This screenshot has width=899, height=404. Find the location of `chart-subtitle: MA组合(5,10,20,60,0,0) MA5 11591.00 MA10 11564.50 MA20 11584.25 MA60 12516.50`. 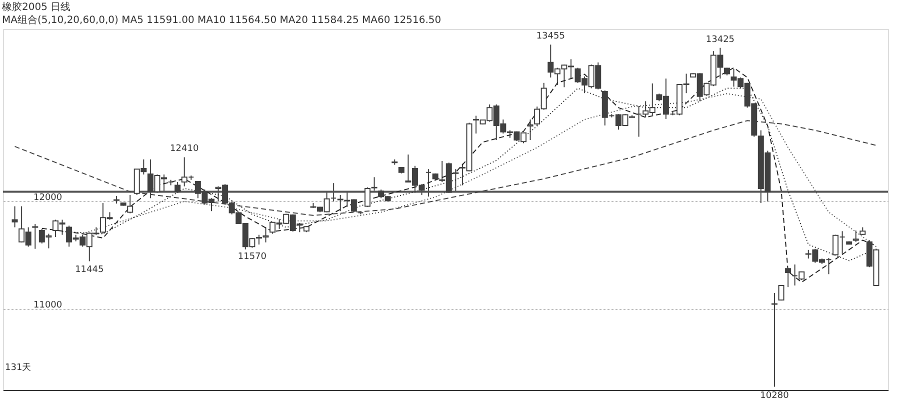

chart-subtitle: MA组合(5,10,20,60,0,0) MA5 11591.00 MA10 11564.50 MA20 11584.25 MA60 12516.50 is located at coordinates (222, 20).